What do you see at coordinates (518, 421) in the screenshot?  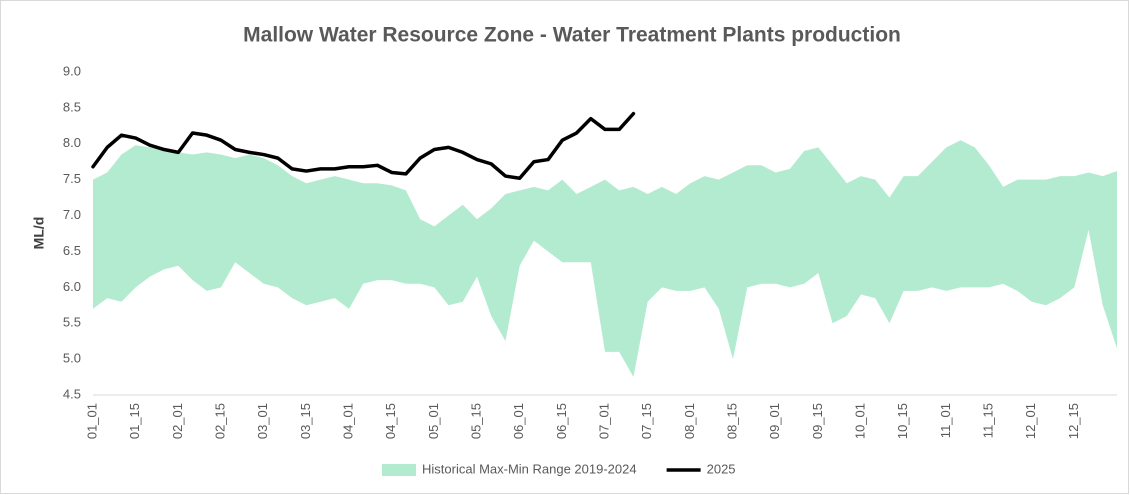 I see `x-tick-label: 06_01` at bounding box center [518, 421].